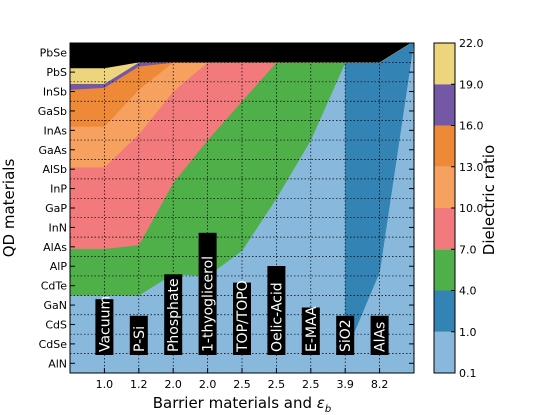  What do you see at coordinates (56, 305) in the screenshot?
I see `y-tick-label: GaN` at bounding box center [56, 305].